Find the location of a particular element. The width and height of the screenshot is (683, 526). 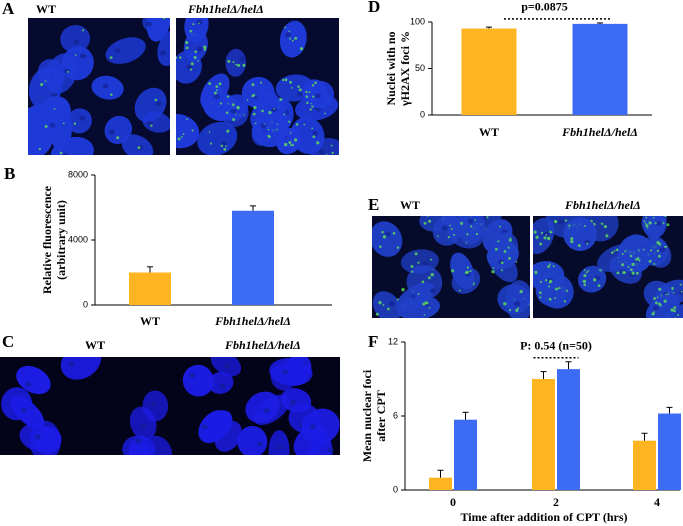

x-tick-label: 4 is located at coordinates (657, 502).